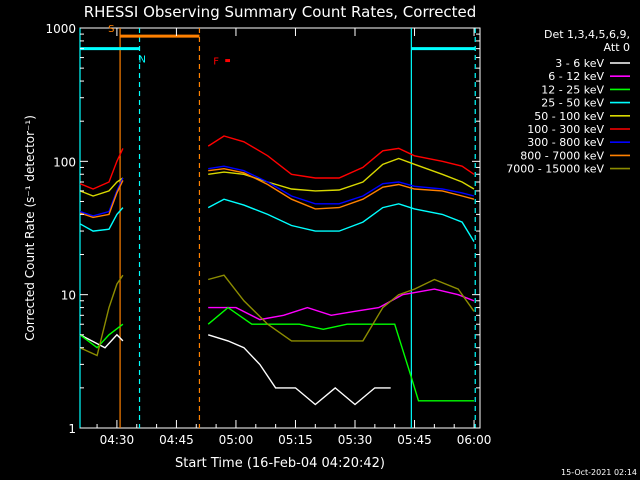 The image size is (640, 480). What do you see at coordinates (176, 440) in the screenshot?
I see `x-tick-label-1: 04:45` at bounding box center [176, 440].